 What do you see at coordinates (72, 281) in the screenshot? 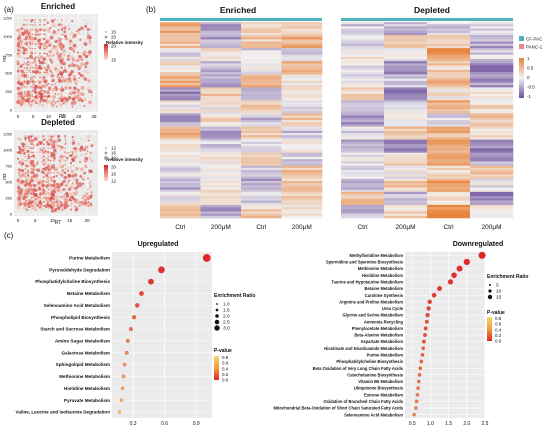
I see `pathway-label: Phosphatidylcholine Biosynthesis` at bounding box center [72, 281].